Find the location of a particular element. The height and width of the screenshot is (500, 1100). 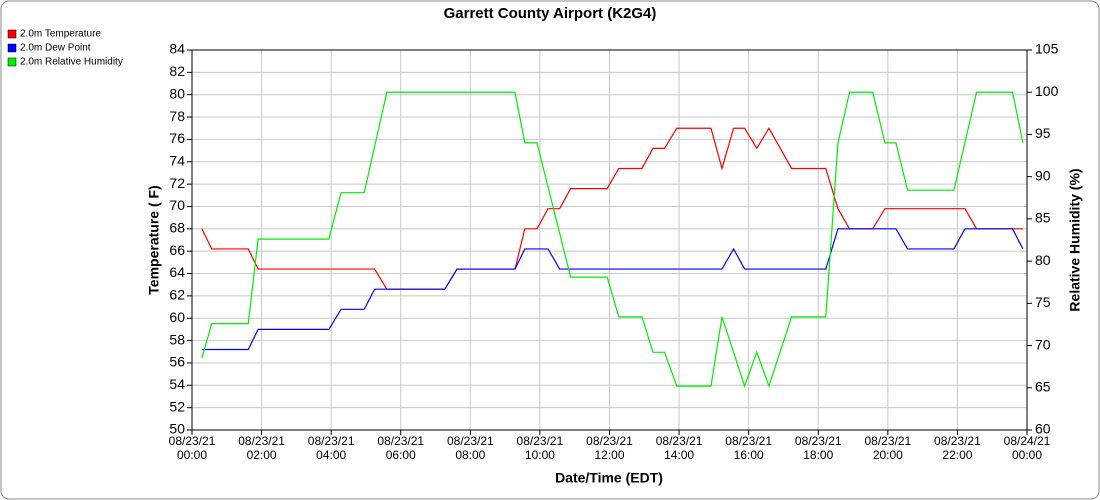

y2-axis-title: Relative Humidity (%) is located at coordinates (1075, 239).